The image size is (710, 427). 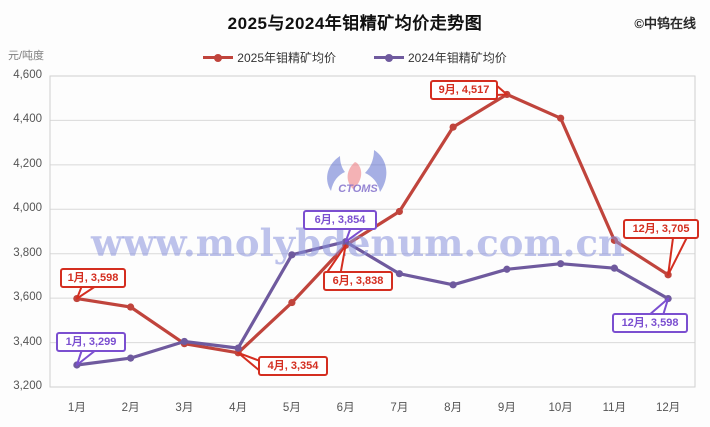 What do you see at coordinates (26, 56) in the screenshot?
I see `y-axis-unit-label: 元/吨度` at bounding box center [26, 56].